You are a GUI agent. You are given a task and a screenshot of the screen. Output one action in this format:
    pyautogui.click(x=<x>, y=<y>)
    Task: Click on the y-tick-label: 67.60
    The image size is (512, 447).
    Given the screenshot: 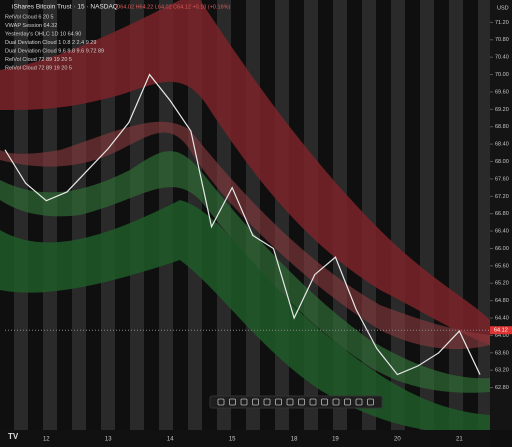 What is the action you would take?
    pyautogui.click(x=502, y=179)
    